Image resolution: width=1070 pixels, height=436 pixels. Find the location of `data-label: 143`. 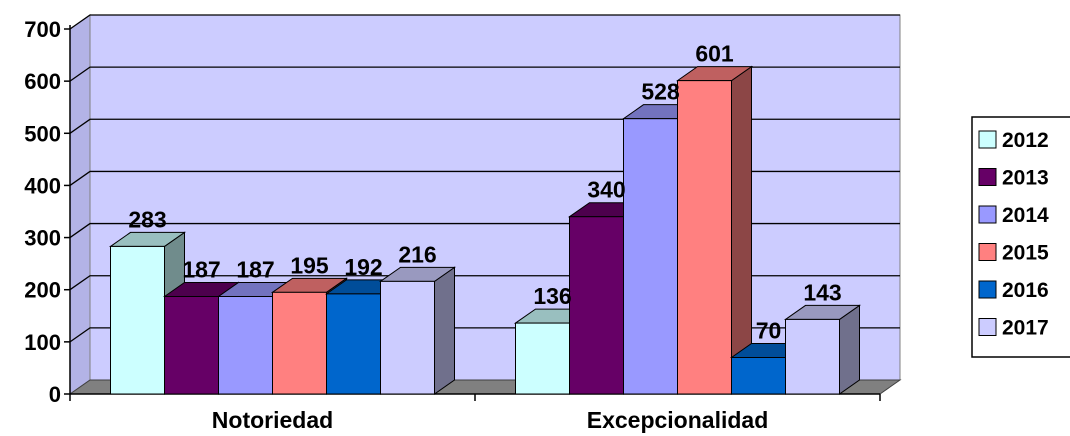

data-label: 143 is located at coordinates (822, 292).